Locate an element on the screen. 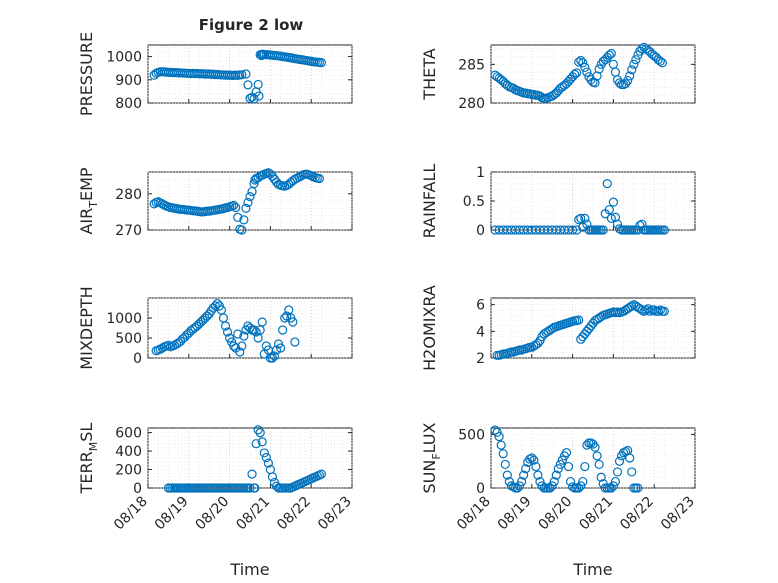 The height and width of the screenshot is (583, 778). x-tick-label: 08/20 is located at coordinates (213, 514).